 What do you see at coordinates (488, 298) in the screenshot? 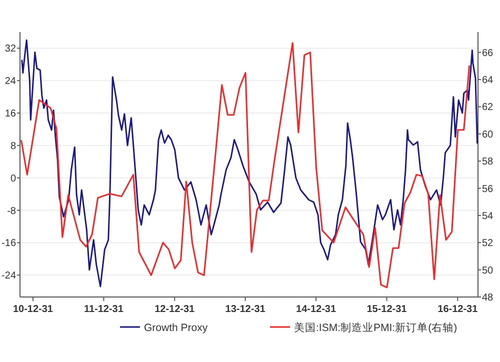
I see `y2-tick-label: 48` at bounding box center [488, 298].